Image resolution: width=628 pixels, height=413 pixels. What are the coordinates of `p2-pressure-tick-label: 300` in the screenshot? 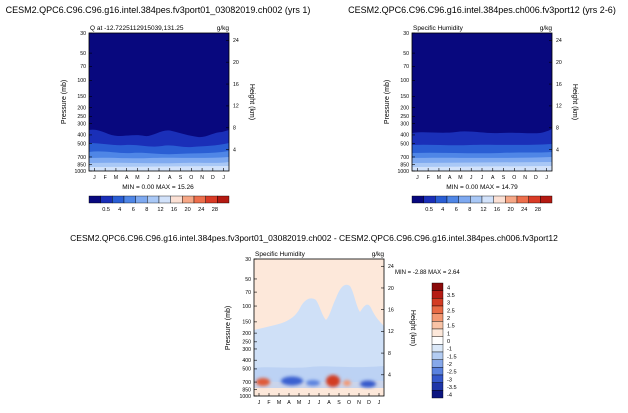 It's located at (404, 124).